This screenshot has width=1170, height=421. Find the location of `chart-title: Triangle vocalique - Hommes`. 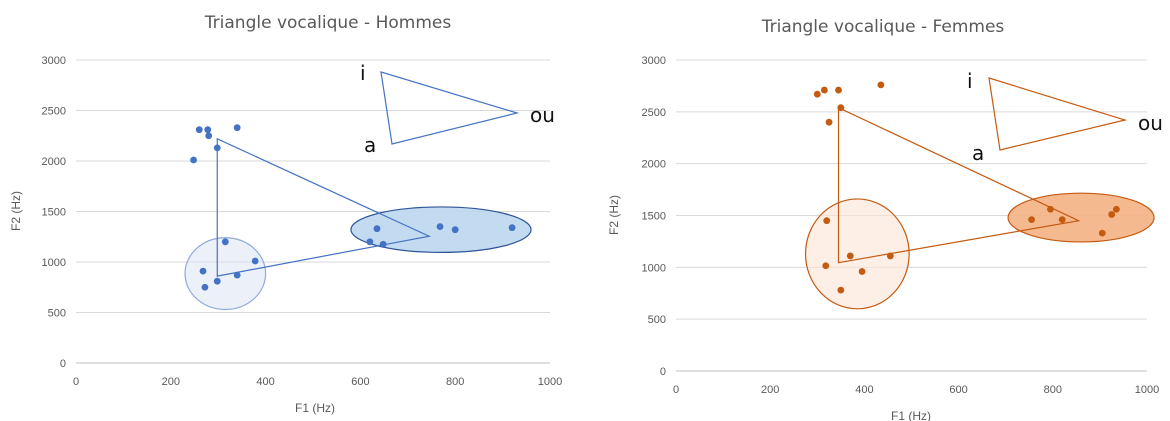

chart-title: Triangle vocalique - Hommes is located at coordinates (328, 23).